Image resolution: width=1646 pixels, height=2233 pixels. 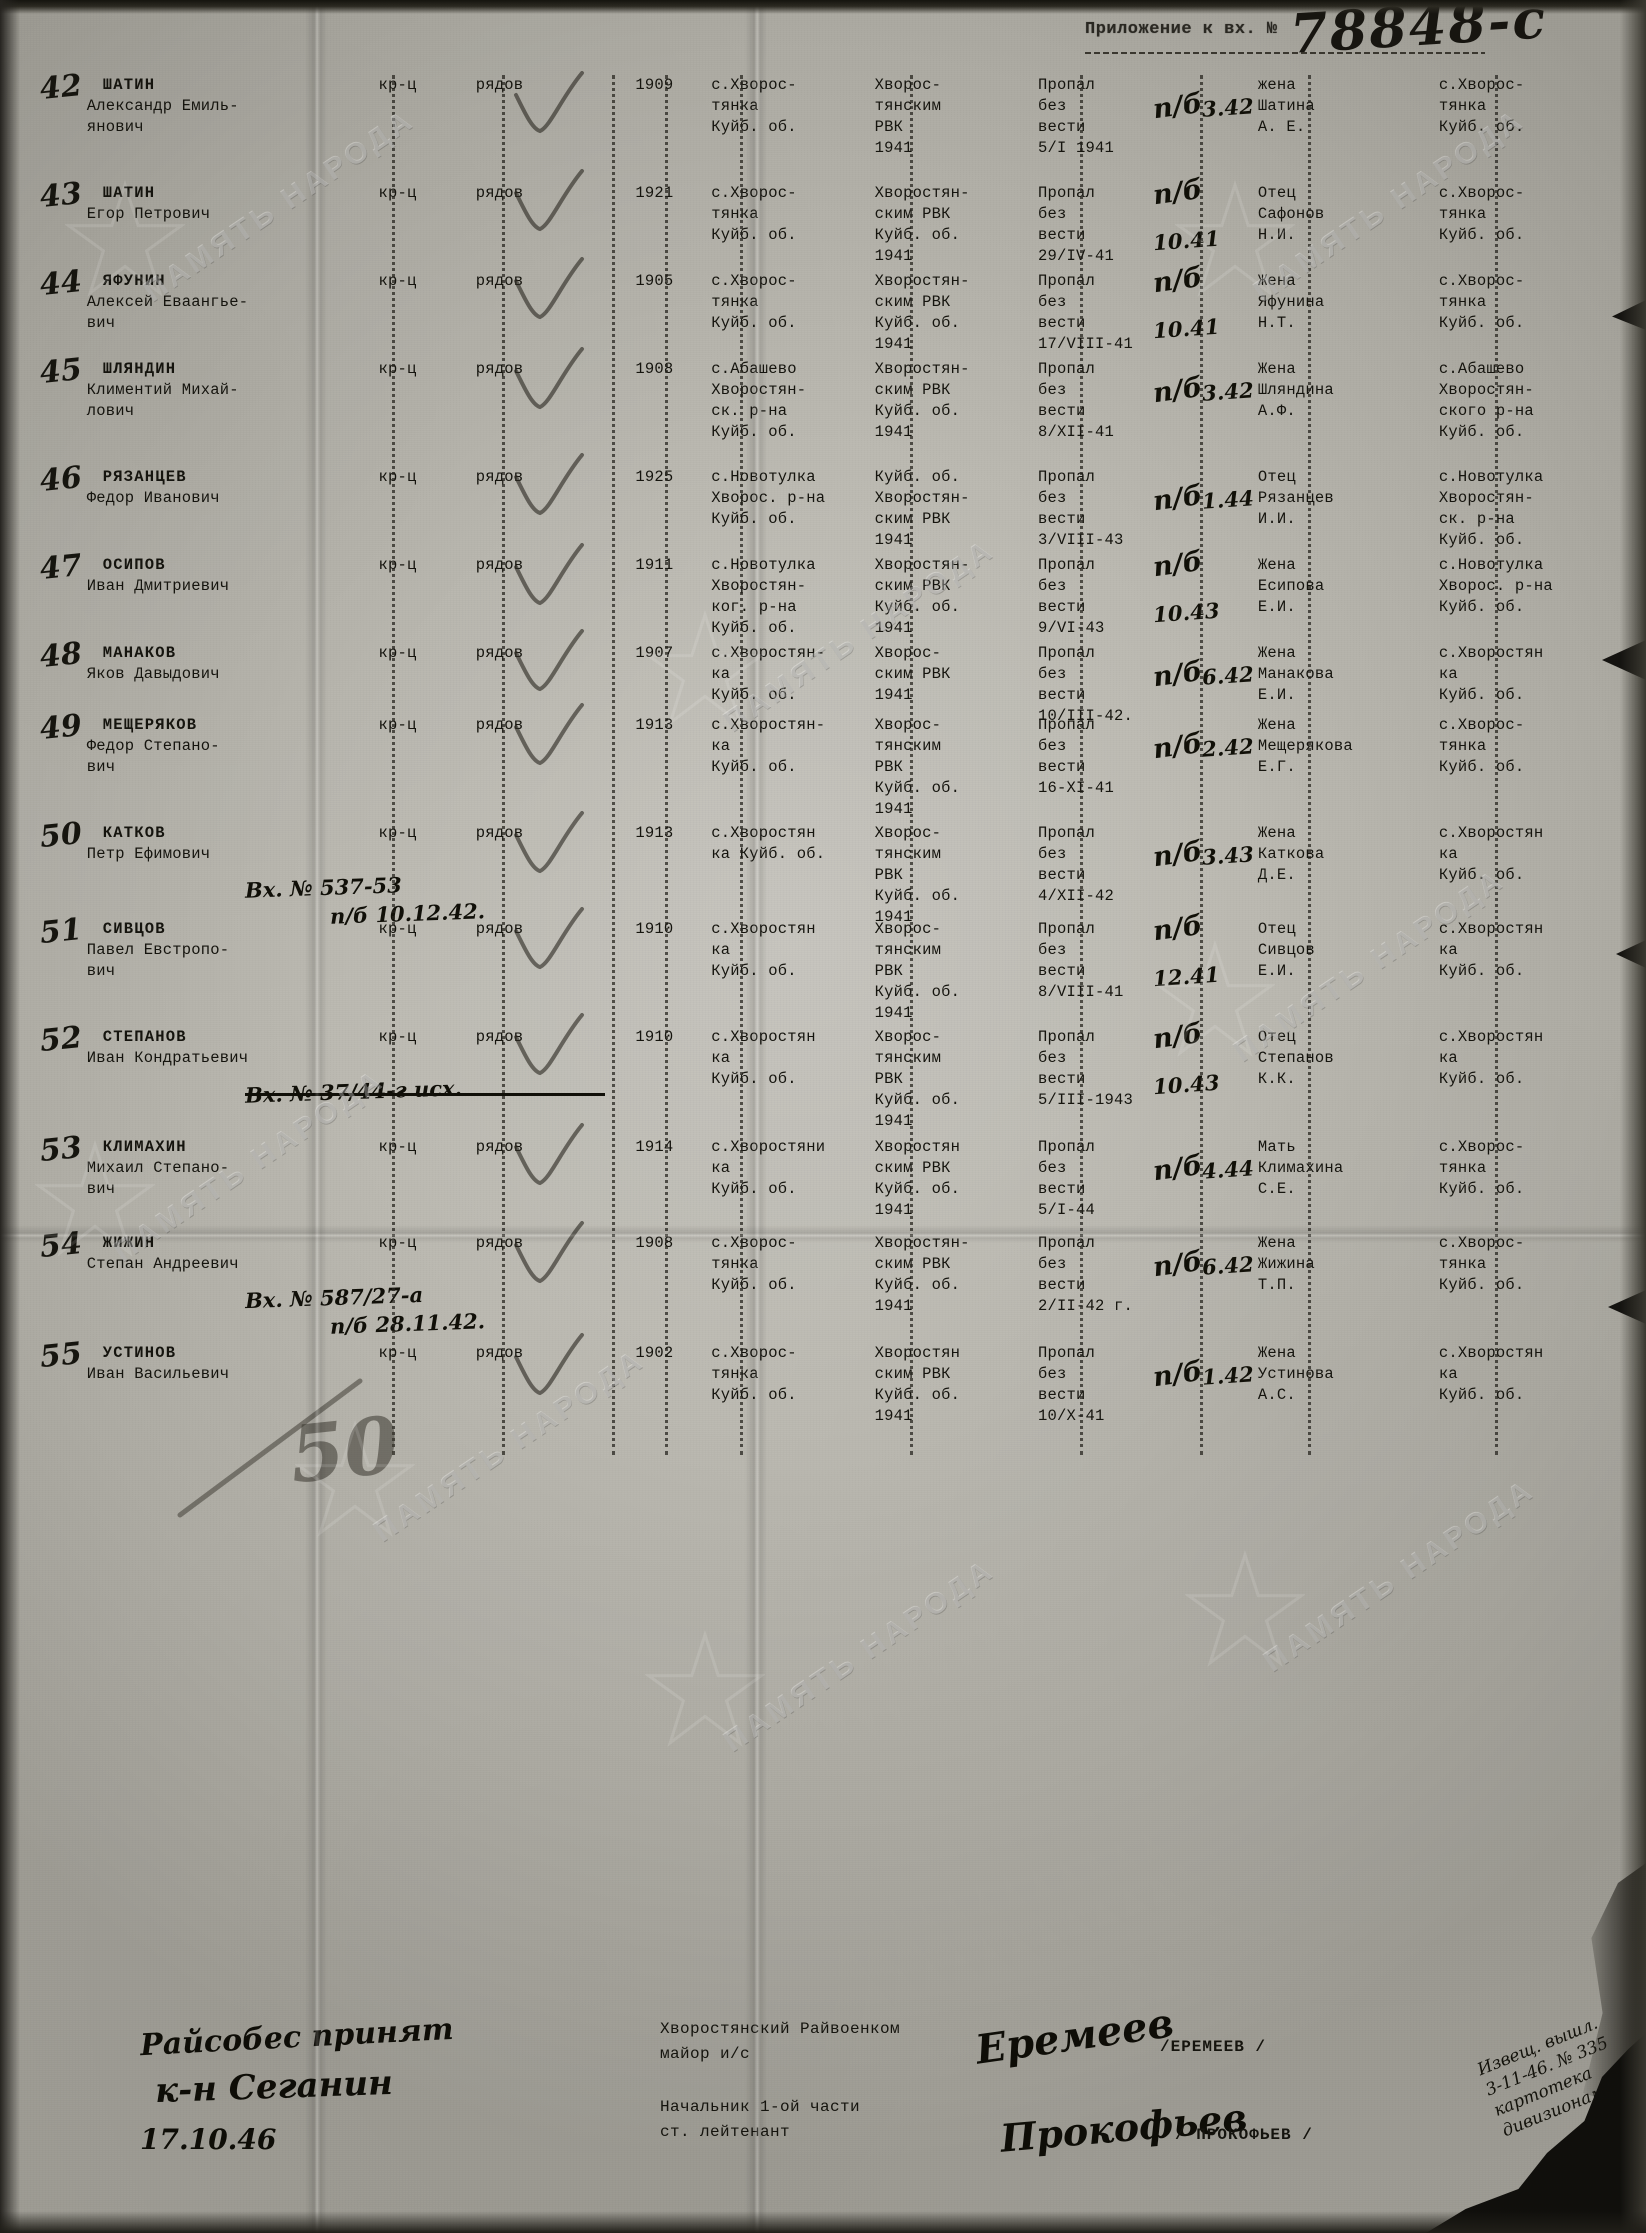 What do you see at coordinates (1228, 675) in the screenshot?
I see `pb-date: 6.42` at bounding box center [1228, 675].